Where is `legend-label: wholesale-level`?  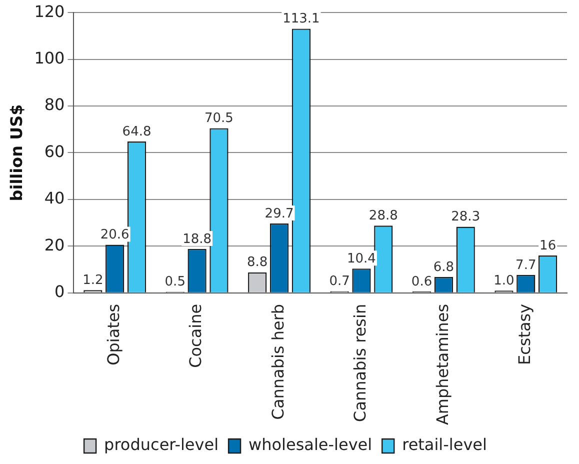 legend-label: wholesale-level is located at coordinates (310, 444).